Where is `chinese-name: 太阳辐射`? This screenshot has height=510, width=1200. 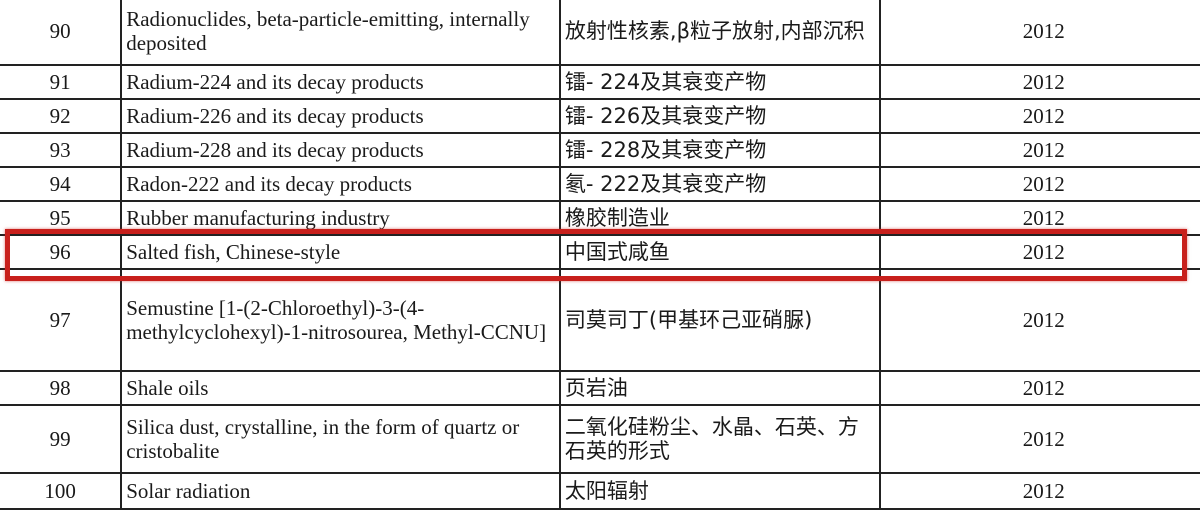 chinese-name: 太阳辐射 is located at coordinates (720, 491).